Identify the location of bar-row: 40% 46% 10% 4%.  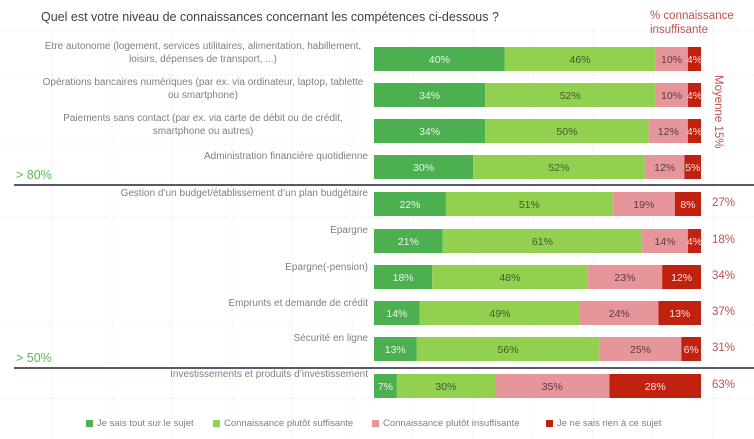
(538, 59).